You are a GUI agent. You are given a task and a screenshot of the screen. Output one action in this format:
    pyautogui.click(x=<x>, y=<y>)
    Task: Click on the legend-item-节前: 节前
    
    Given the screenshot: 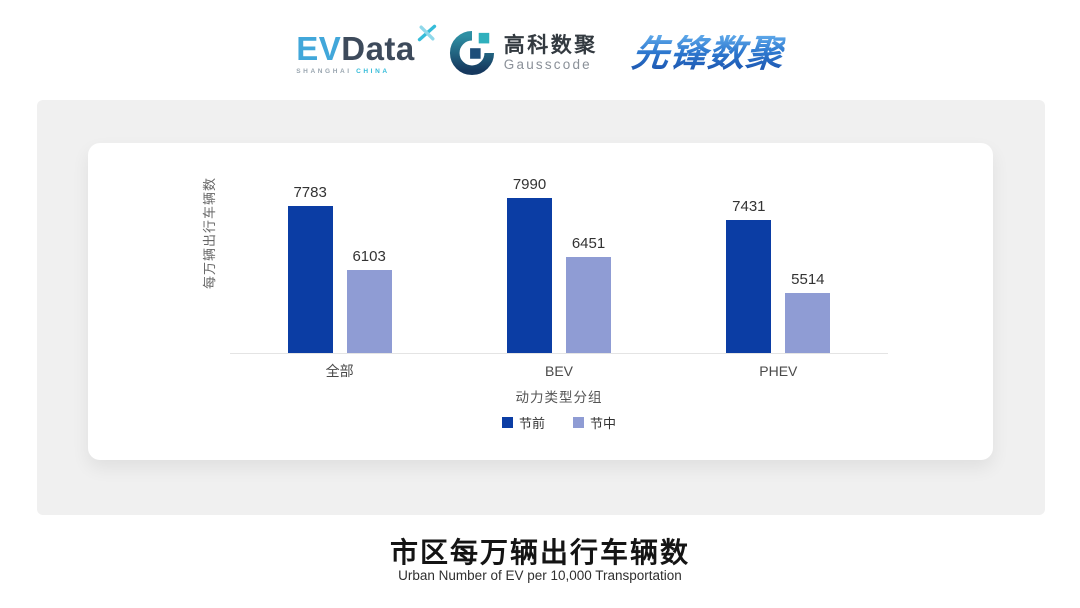 What is the action you would take?
    pyautogui.click(x=523, y=422)
    